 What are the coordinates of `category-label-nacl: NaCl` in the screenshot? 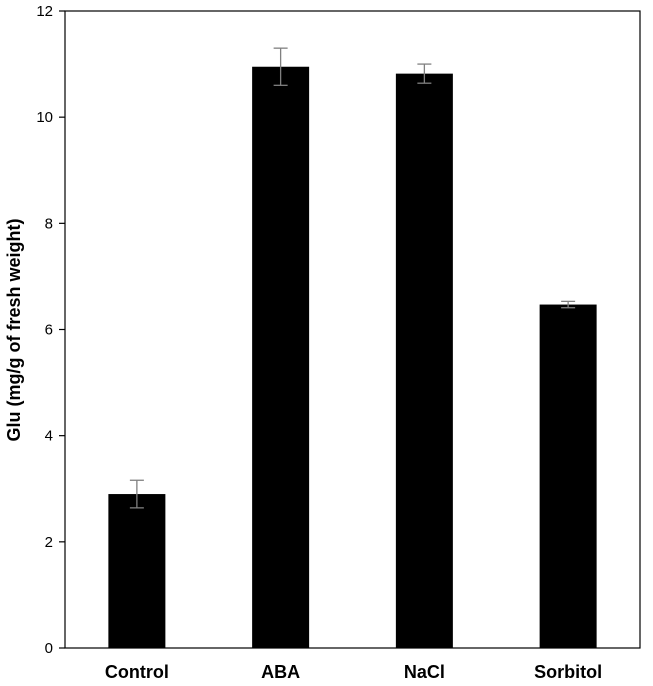 It's located at (424, 672).